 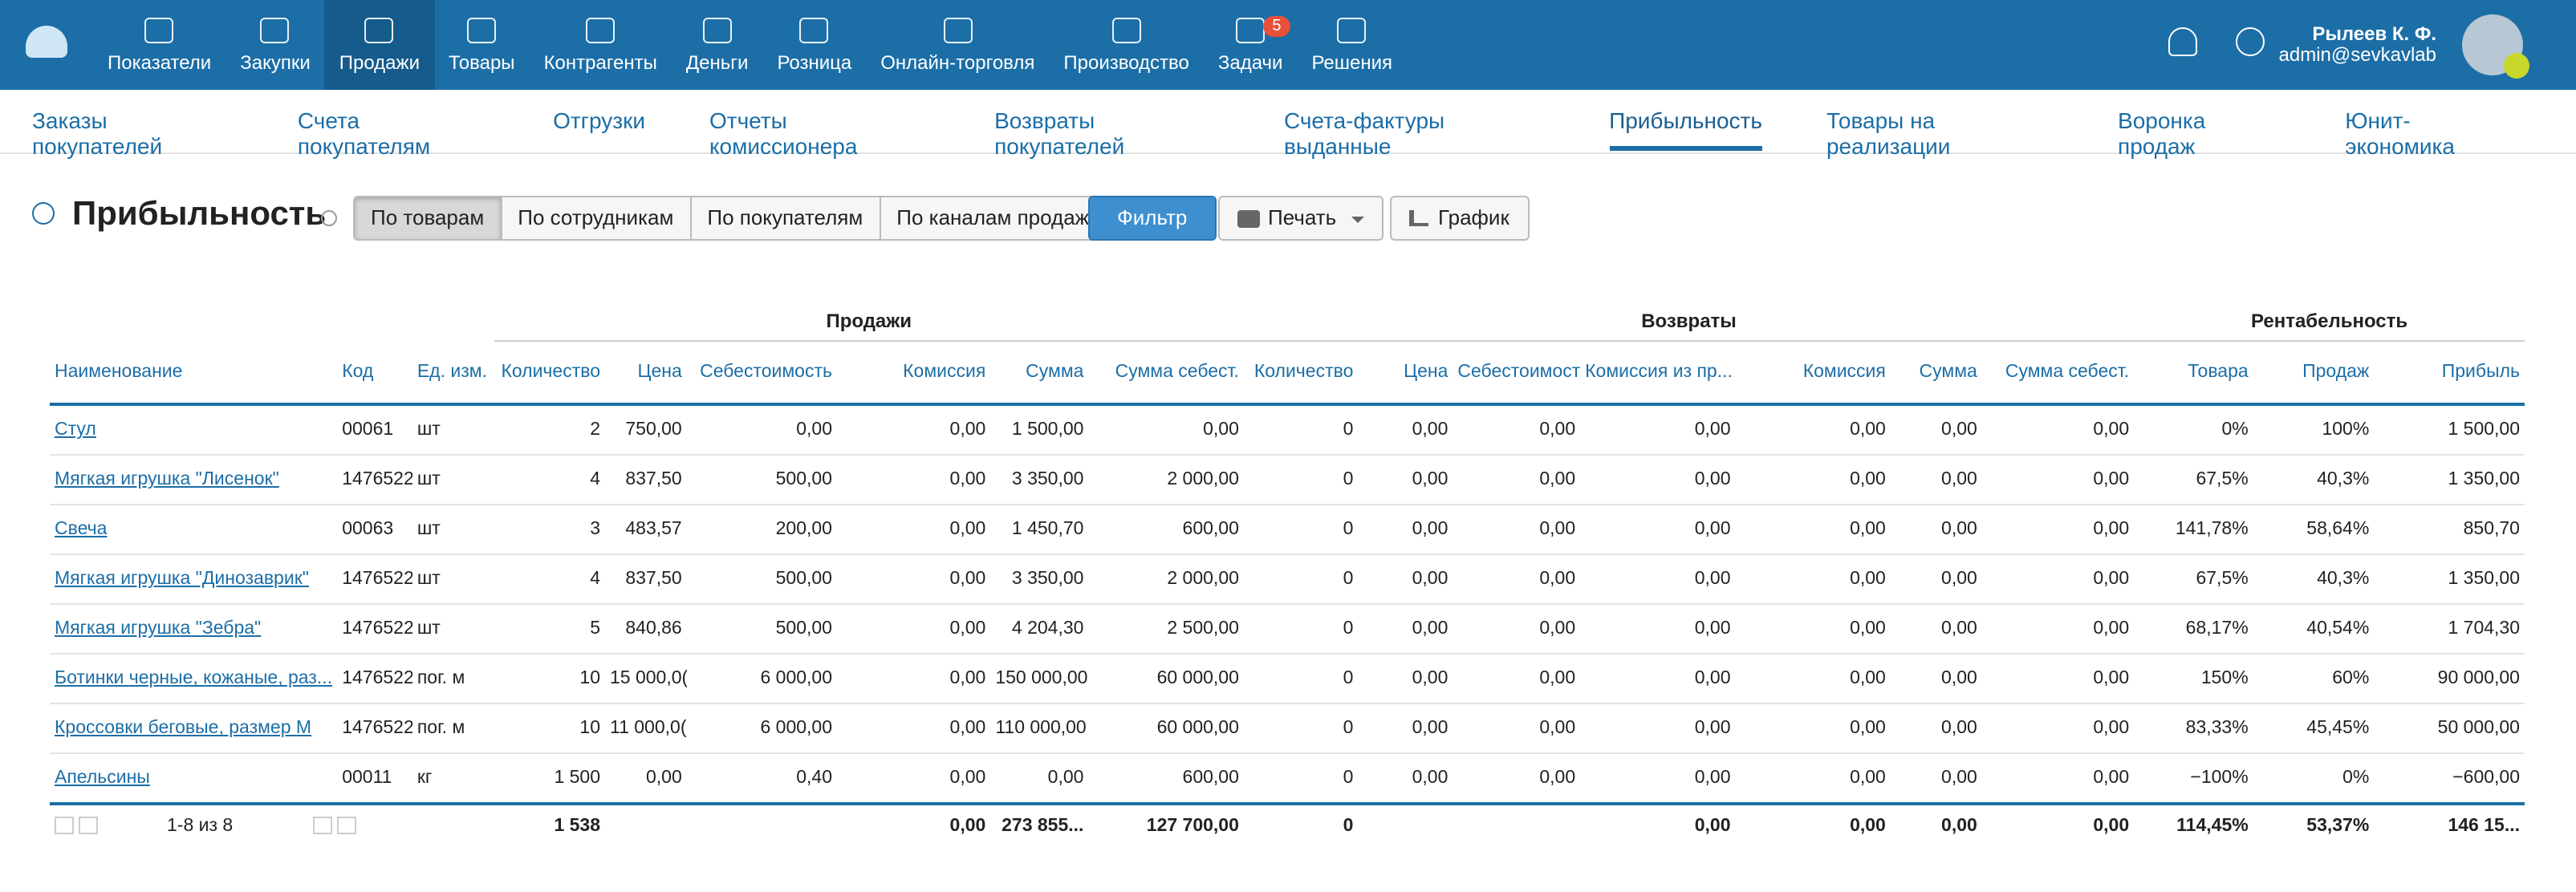 What do you see at coordinates (1126, 45) in the screenshot?
I see `nav-item: Производство` at bounding box center [1126, 45].